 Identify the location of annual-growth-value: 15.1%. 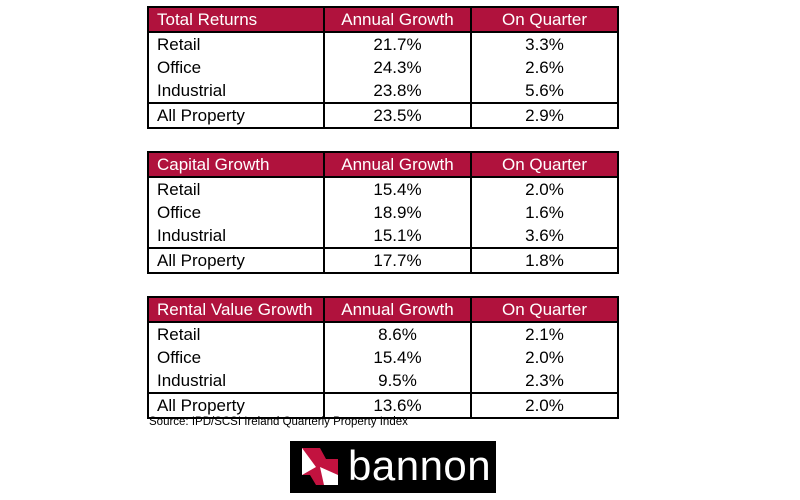
(397, 236).